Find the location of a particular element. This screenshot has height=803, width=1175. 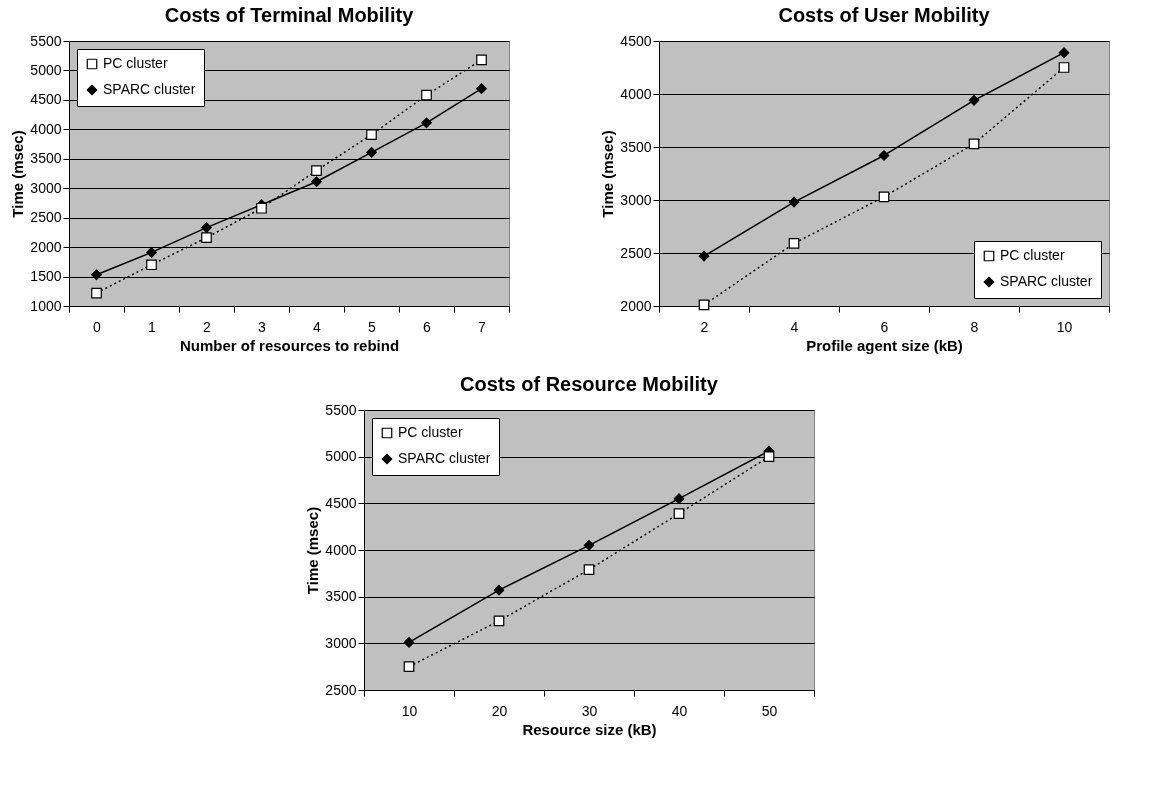

chart-title: Costs of Terminal Mobility is located at coordinates (289, 15).